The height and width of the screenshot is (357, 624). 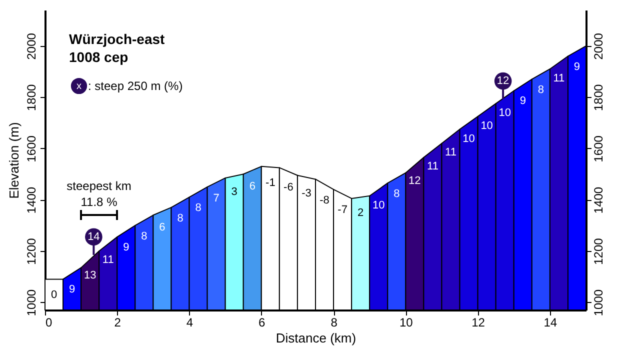 I want to click on y2-tick-label: 1200, so click(x=599, y=251).